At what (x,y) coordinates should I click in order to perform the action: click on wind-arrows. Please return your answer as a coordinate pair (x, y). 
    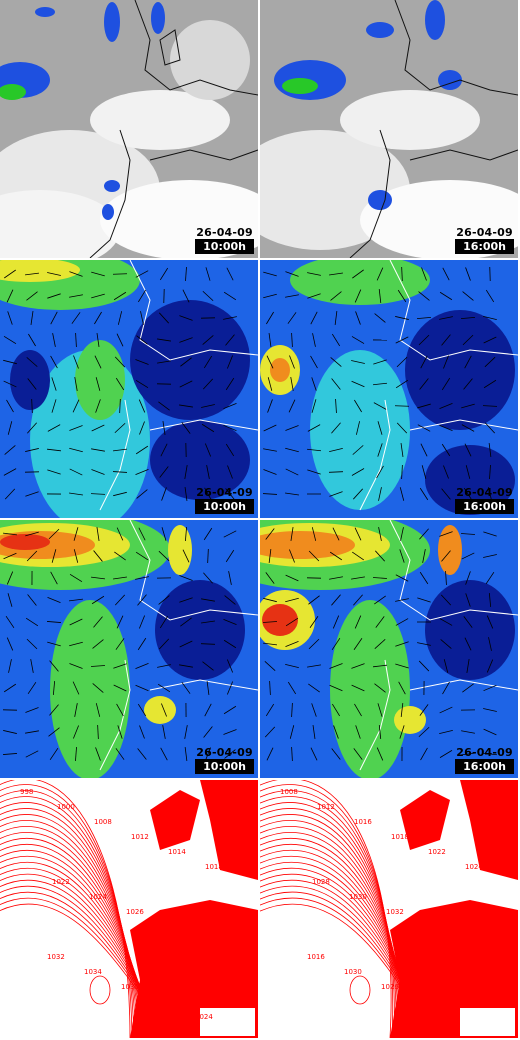
    Looking at the image, I should click on (380, 383).